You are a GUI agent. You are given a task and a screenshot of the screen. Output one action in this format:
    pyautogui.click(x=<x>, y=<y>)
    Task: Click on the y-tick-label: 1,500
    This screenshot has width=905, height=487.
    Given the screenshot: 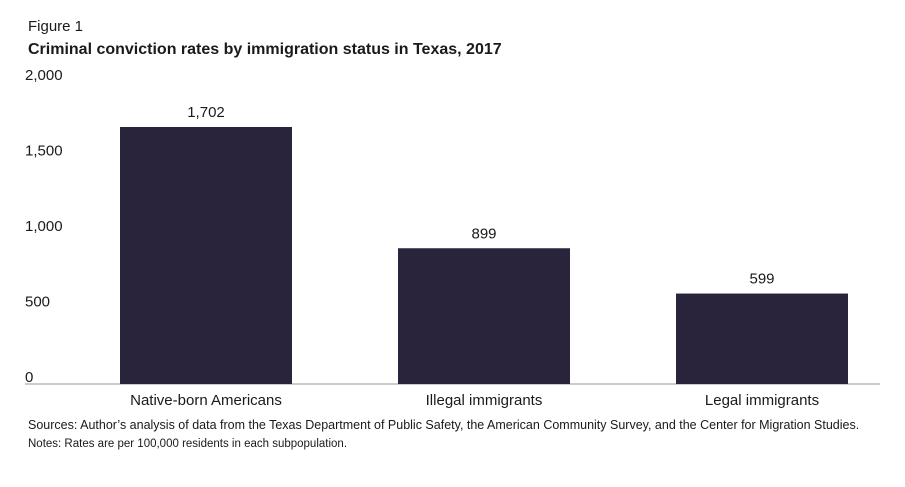 What is the action you would take?
    pyautogui.click(x=44, y=151)
    